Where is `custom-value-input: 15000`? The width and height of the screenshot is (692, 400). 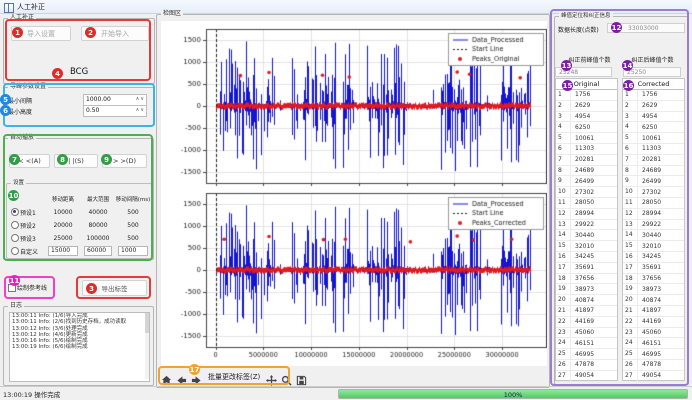
custom-value-input: 15000 is located at coordinates (63, 251).